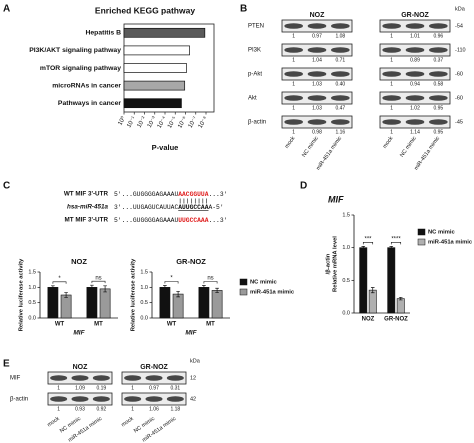  What do you see at coordinates (144, 303) in the screenshot?
I see `y-tick-label: 0.5` at bounding box center [144, 303].